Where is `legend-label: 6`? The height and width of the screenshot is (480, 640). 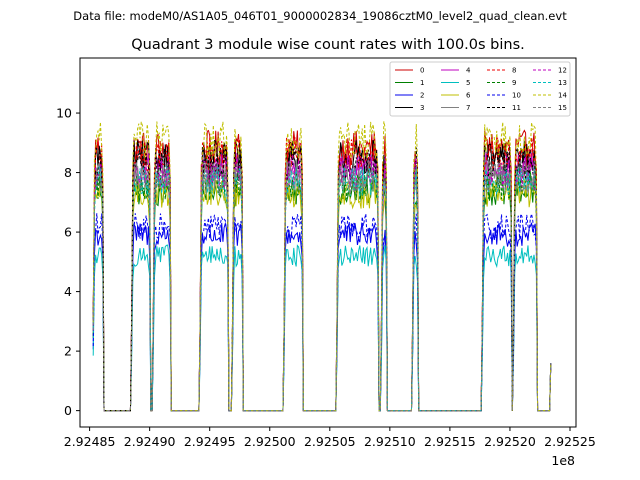 legend-label: 6 is located at coordinates (468, 96).